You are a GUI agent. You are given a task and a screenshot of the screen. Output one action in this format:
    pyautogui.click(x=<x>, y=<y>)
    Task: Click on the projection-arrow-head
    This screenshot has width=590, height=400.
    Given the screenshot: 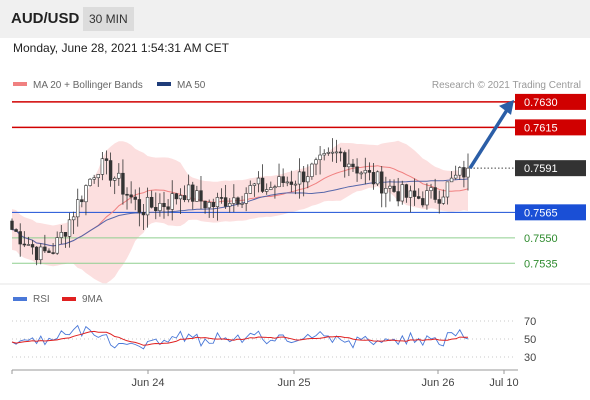 What is the action you would take?
    pyautogui.click(x=506, y=107)
    